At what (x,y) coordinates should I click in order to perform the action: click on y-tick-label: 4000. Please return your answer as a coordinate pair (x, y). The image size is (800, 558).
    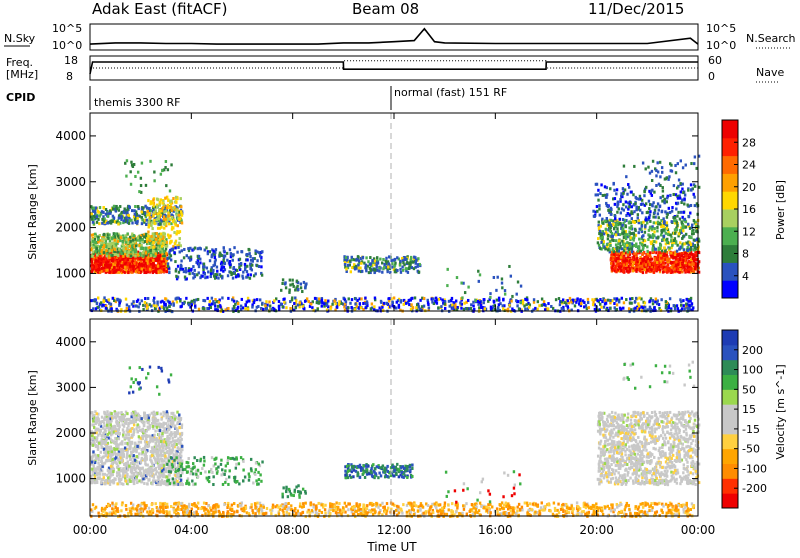
    Looking at the image, I should click on (70, 136).